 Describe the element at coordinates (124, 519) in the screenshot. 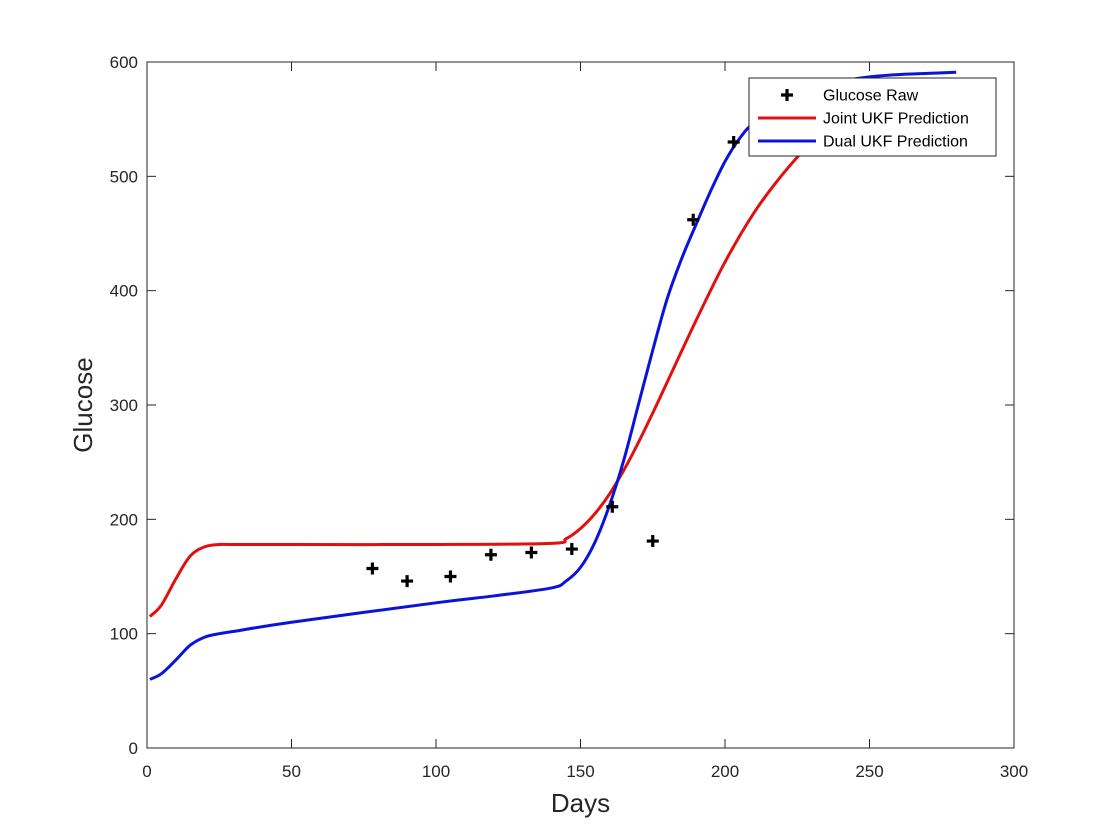

I see `y-tick-label: 200` at that location.